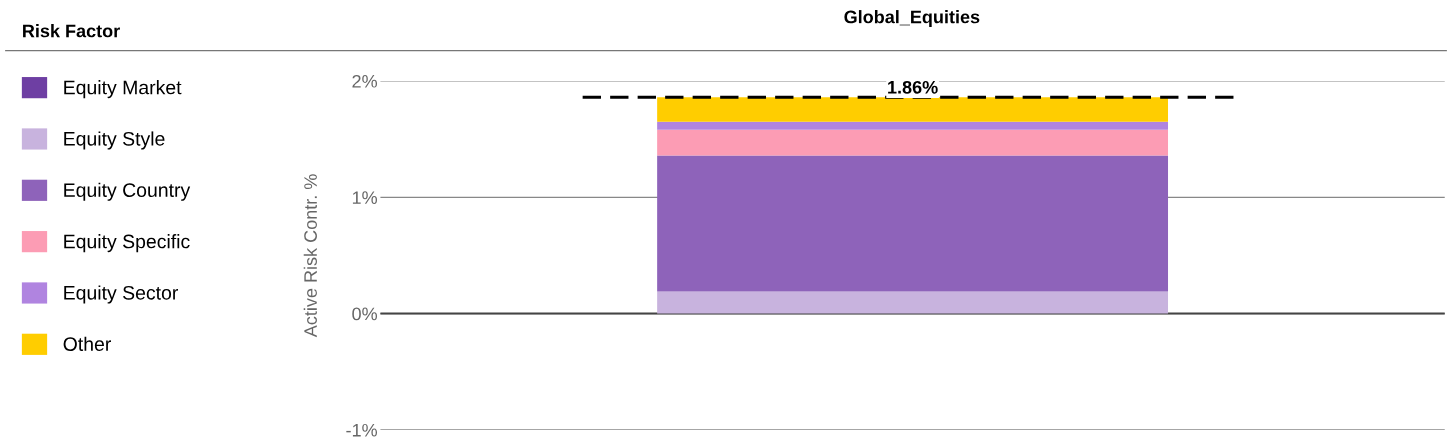 The height and width of the screenshot is (440, 1452). What do you see at coordinates (364, 197) in the screenshot?
I see `y-tick-label: 1%` at bounding box center [364, 197].